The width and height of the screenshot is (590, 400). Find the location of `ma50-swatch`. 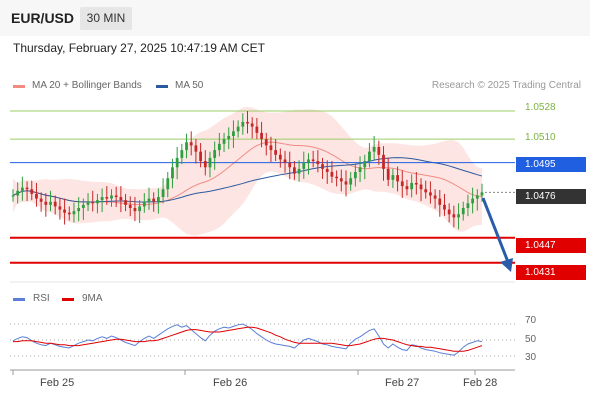

ma50-swatch is located at coordinates (162, 86).